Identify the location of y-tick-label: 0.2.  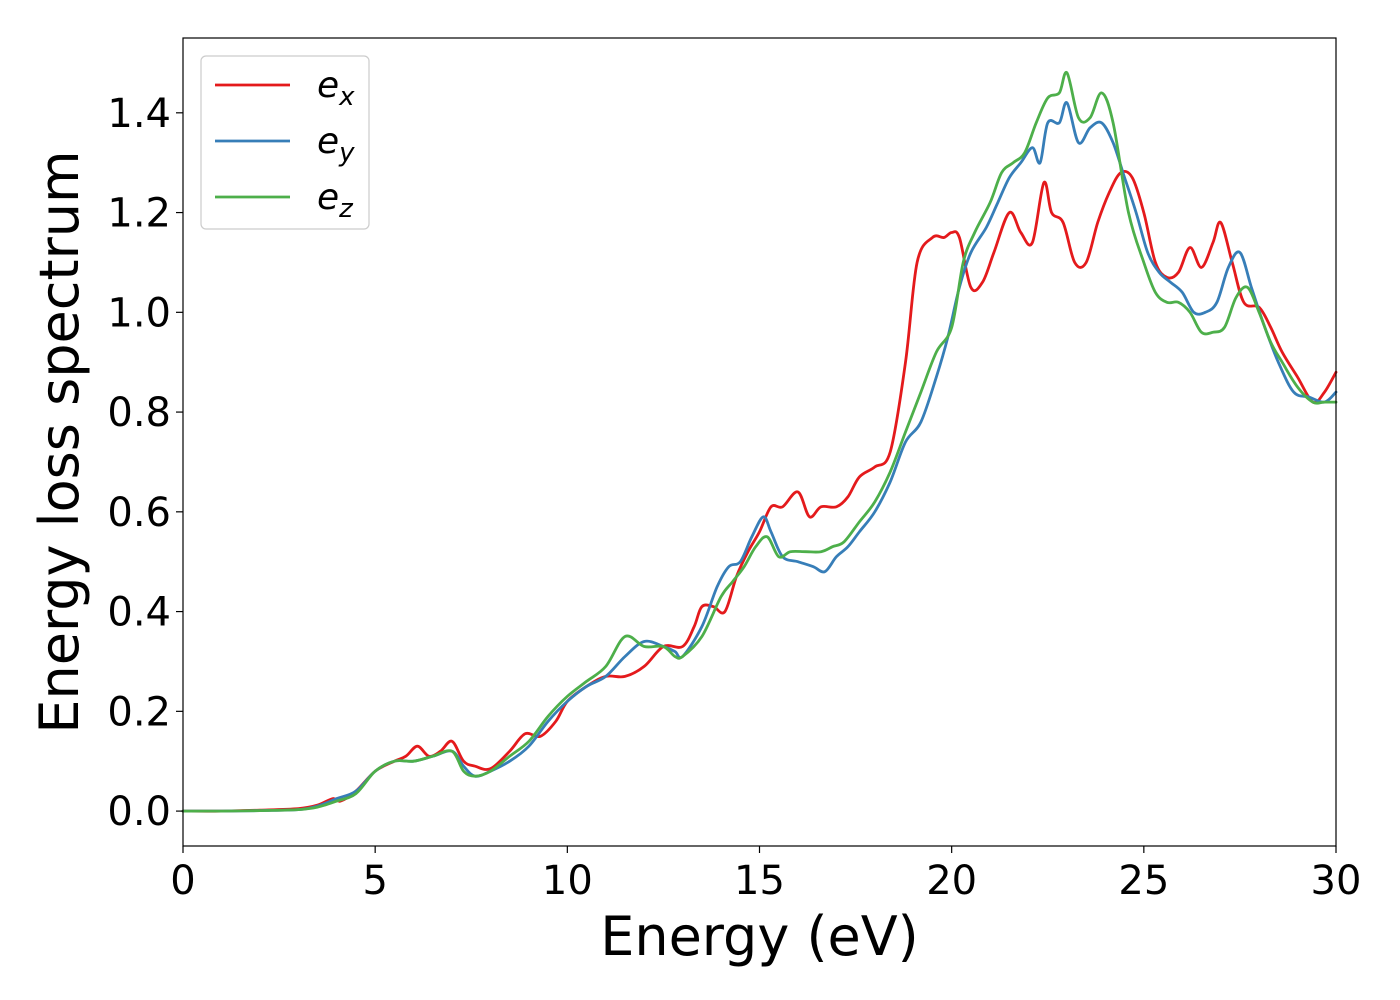
(139, 712).